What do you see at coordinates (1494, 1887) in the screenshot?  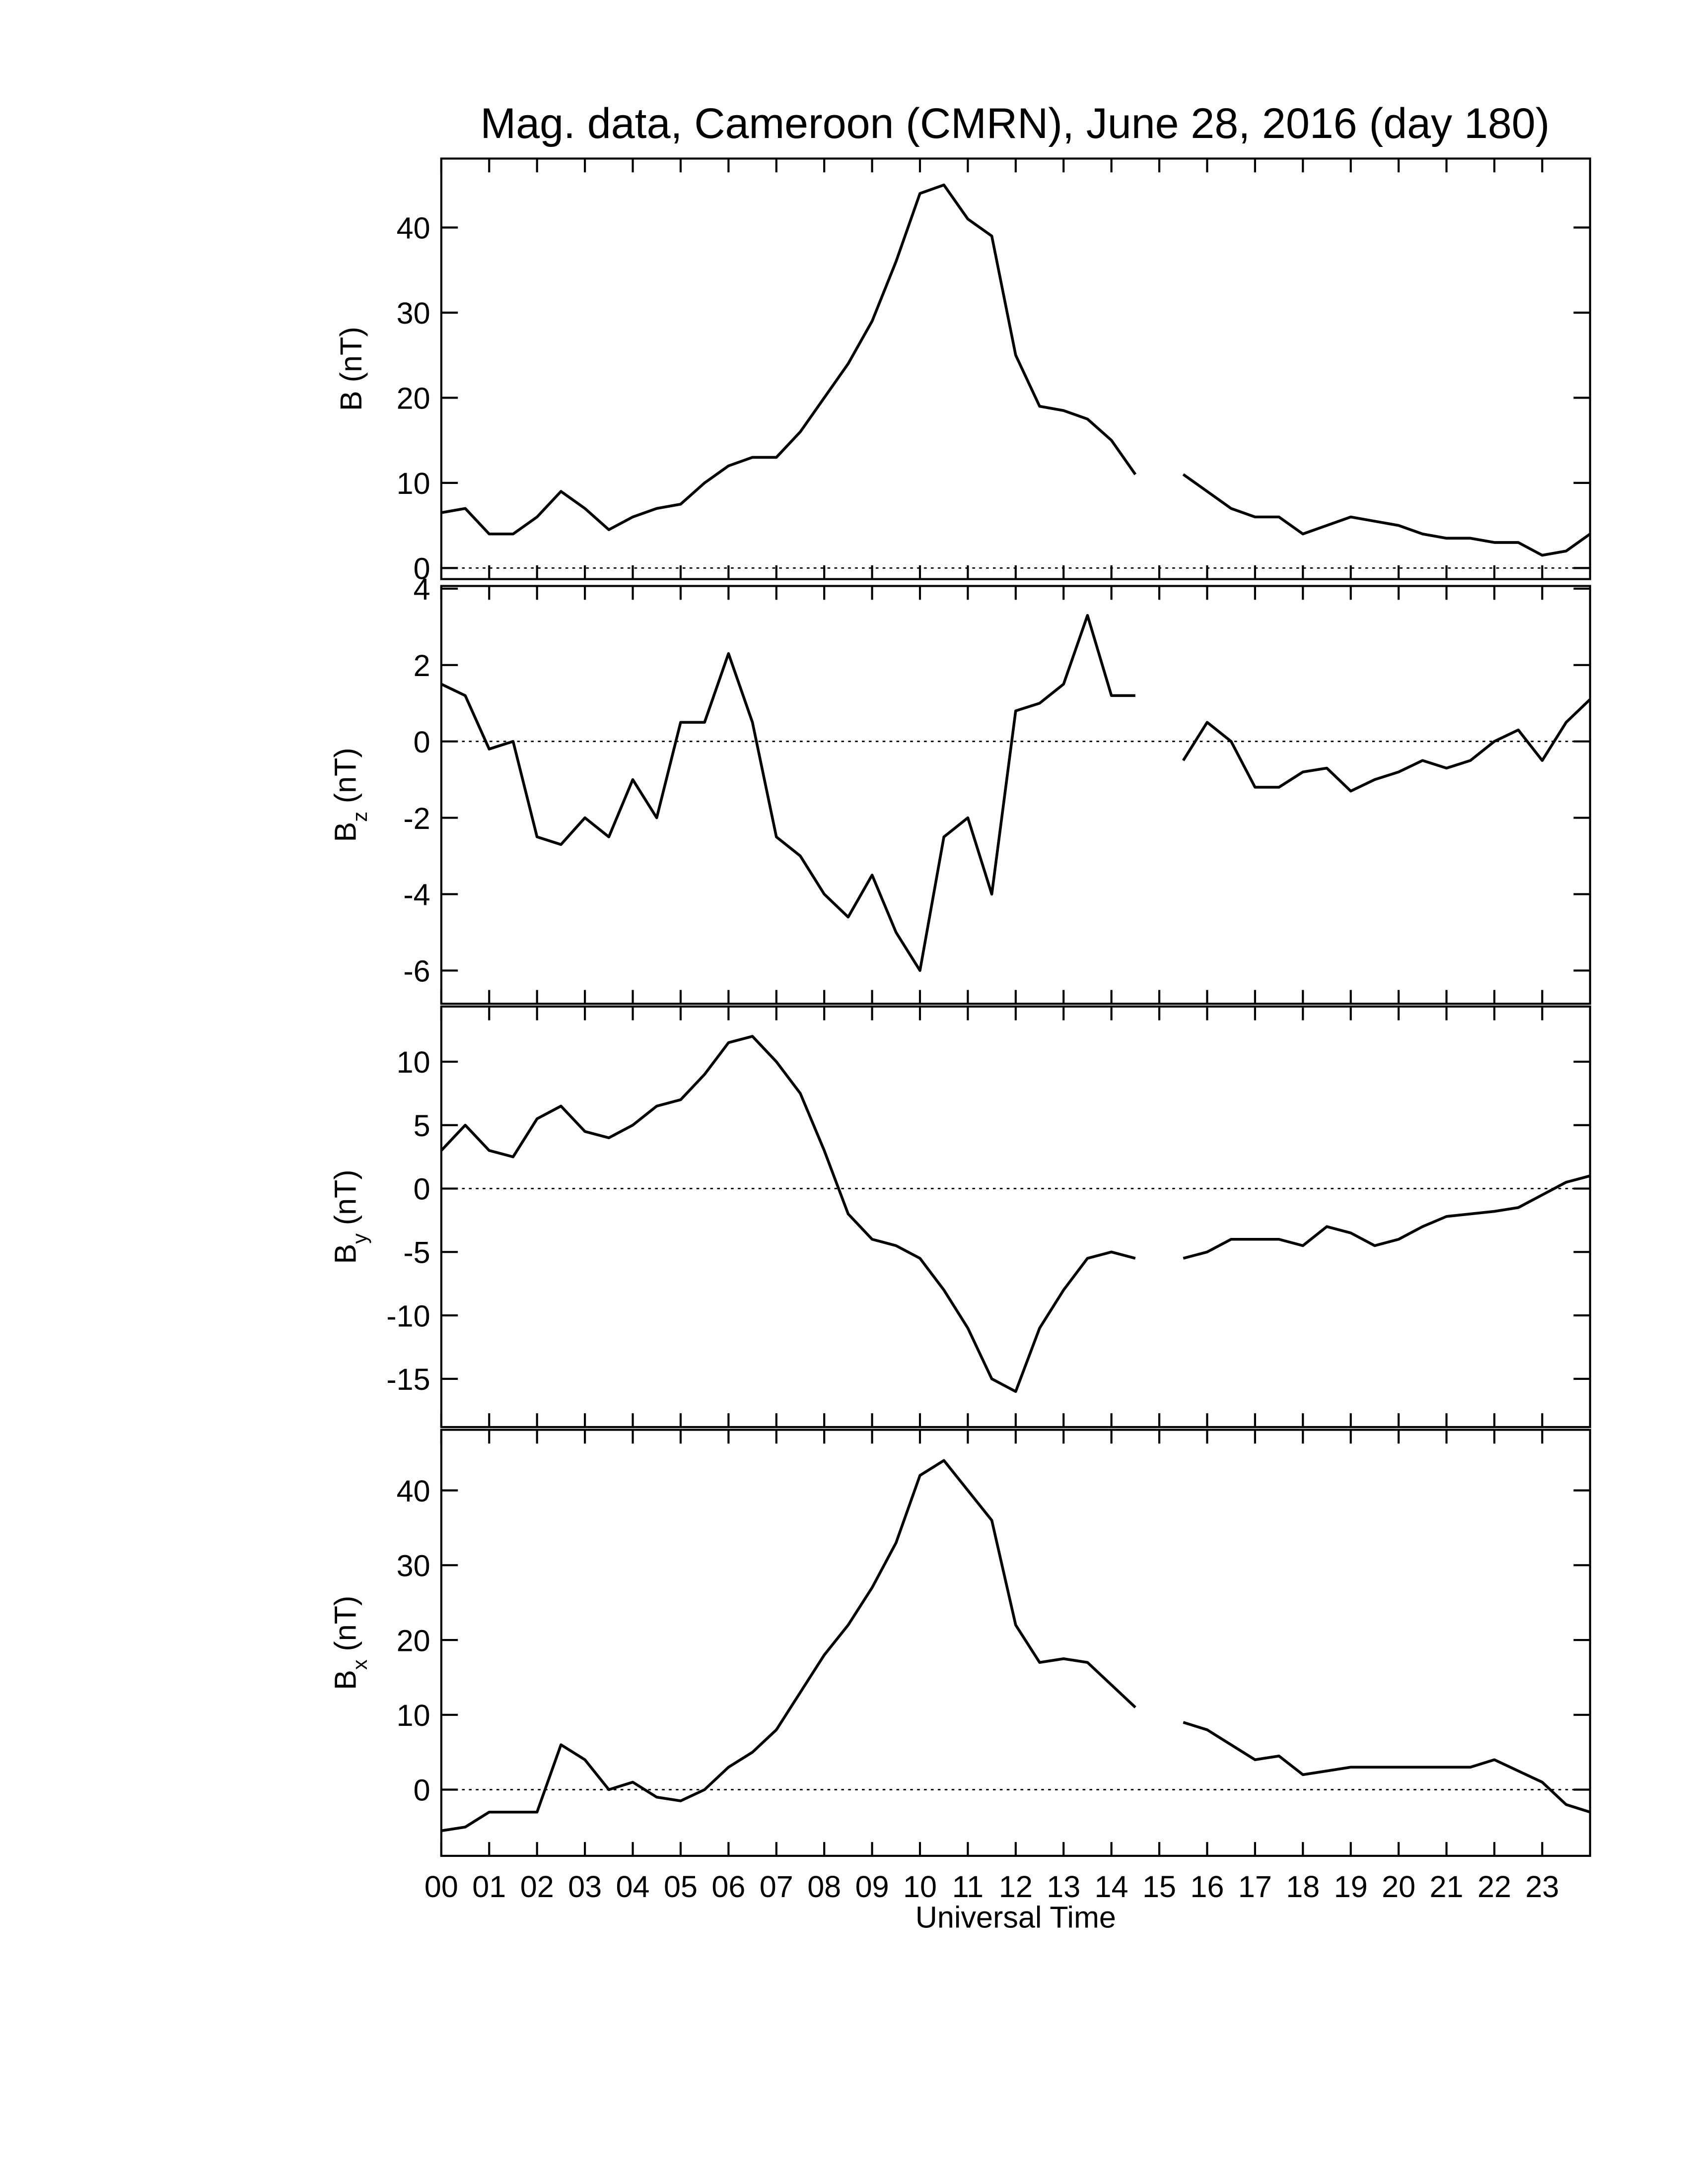 I see `x-tick-label: 22` at bounding box center [1494, 1887].